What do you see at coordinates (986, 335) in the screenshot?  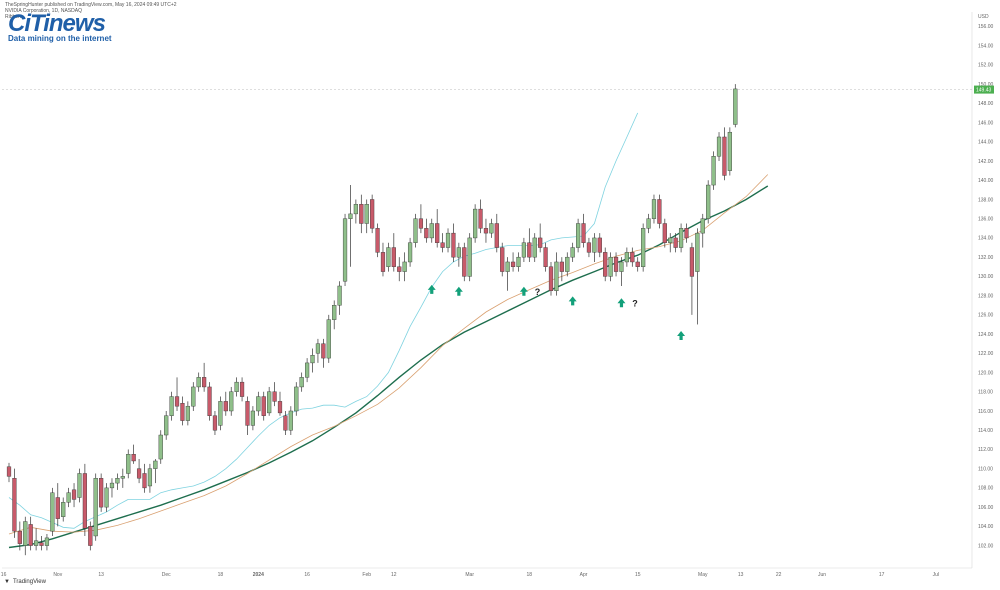 I see `y-tick-label: 124.00` at bounding box center [986, 335].